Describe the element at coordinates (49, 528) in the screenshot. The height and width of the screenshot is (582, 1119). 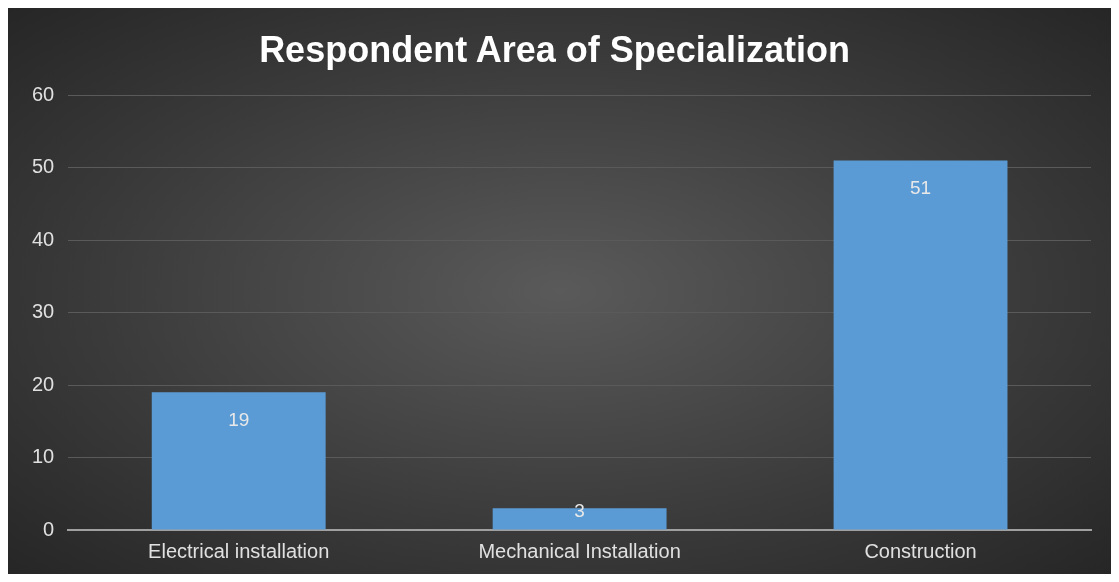
I see `y-tick-label: 0` at that location.